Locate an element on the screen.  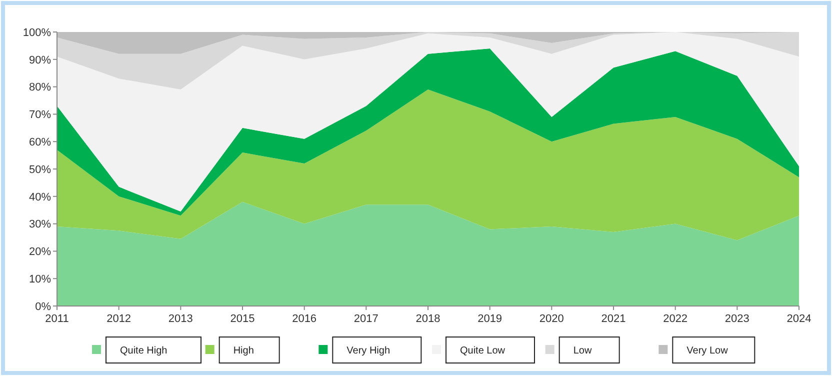
x-tick-label: 2013 is located at coordinates (180, 319).